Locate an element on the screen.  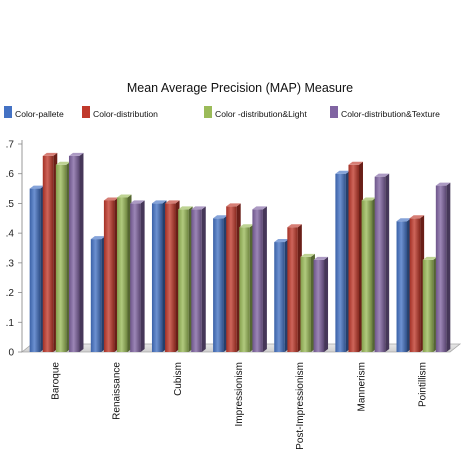
y-tick-label: .5 is located at coordinates (10, 204).